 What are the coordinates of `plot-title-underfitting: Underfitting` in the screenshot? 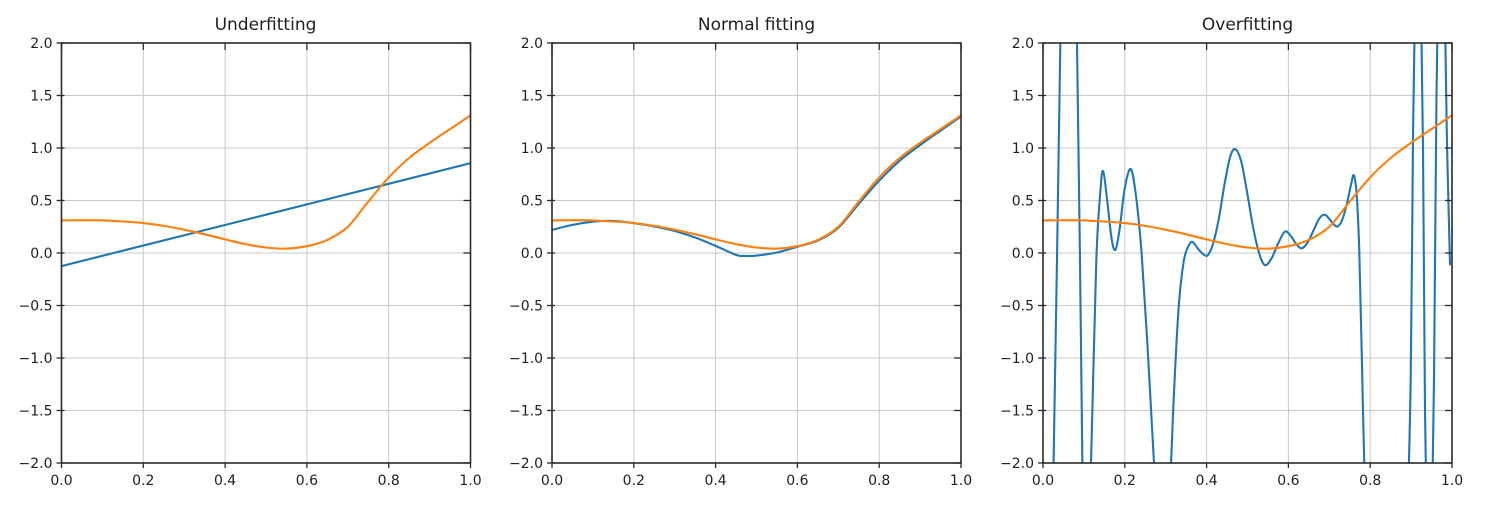 It's located at (265, 25).